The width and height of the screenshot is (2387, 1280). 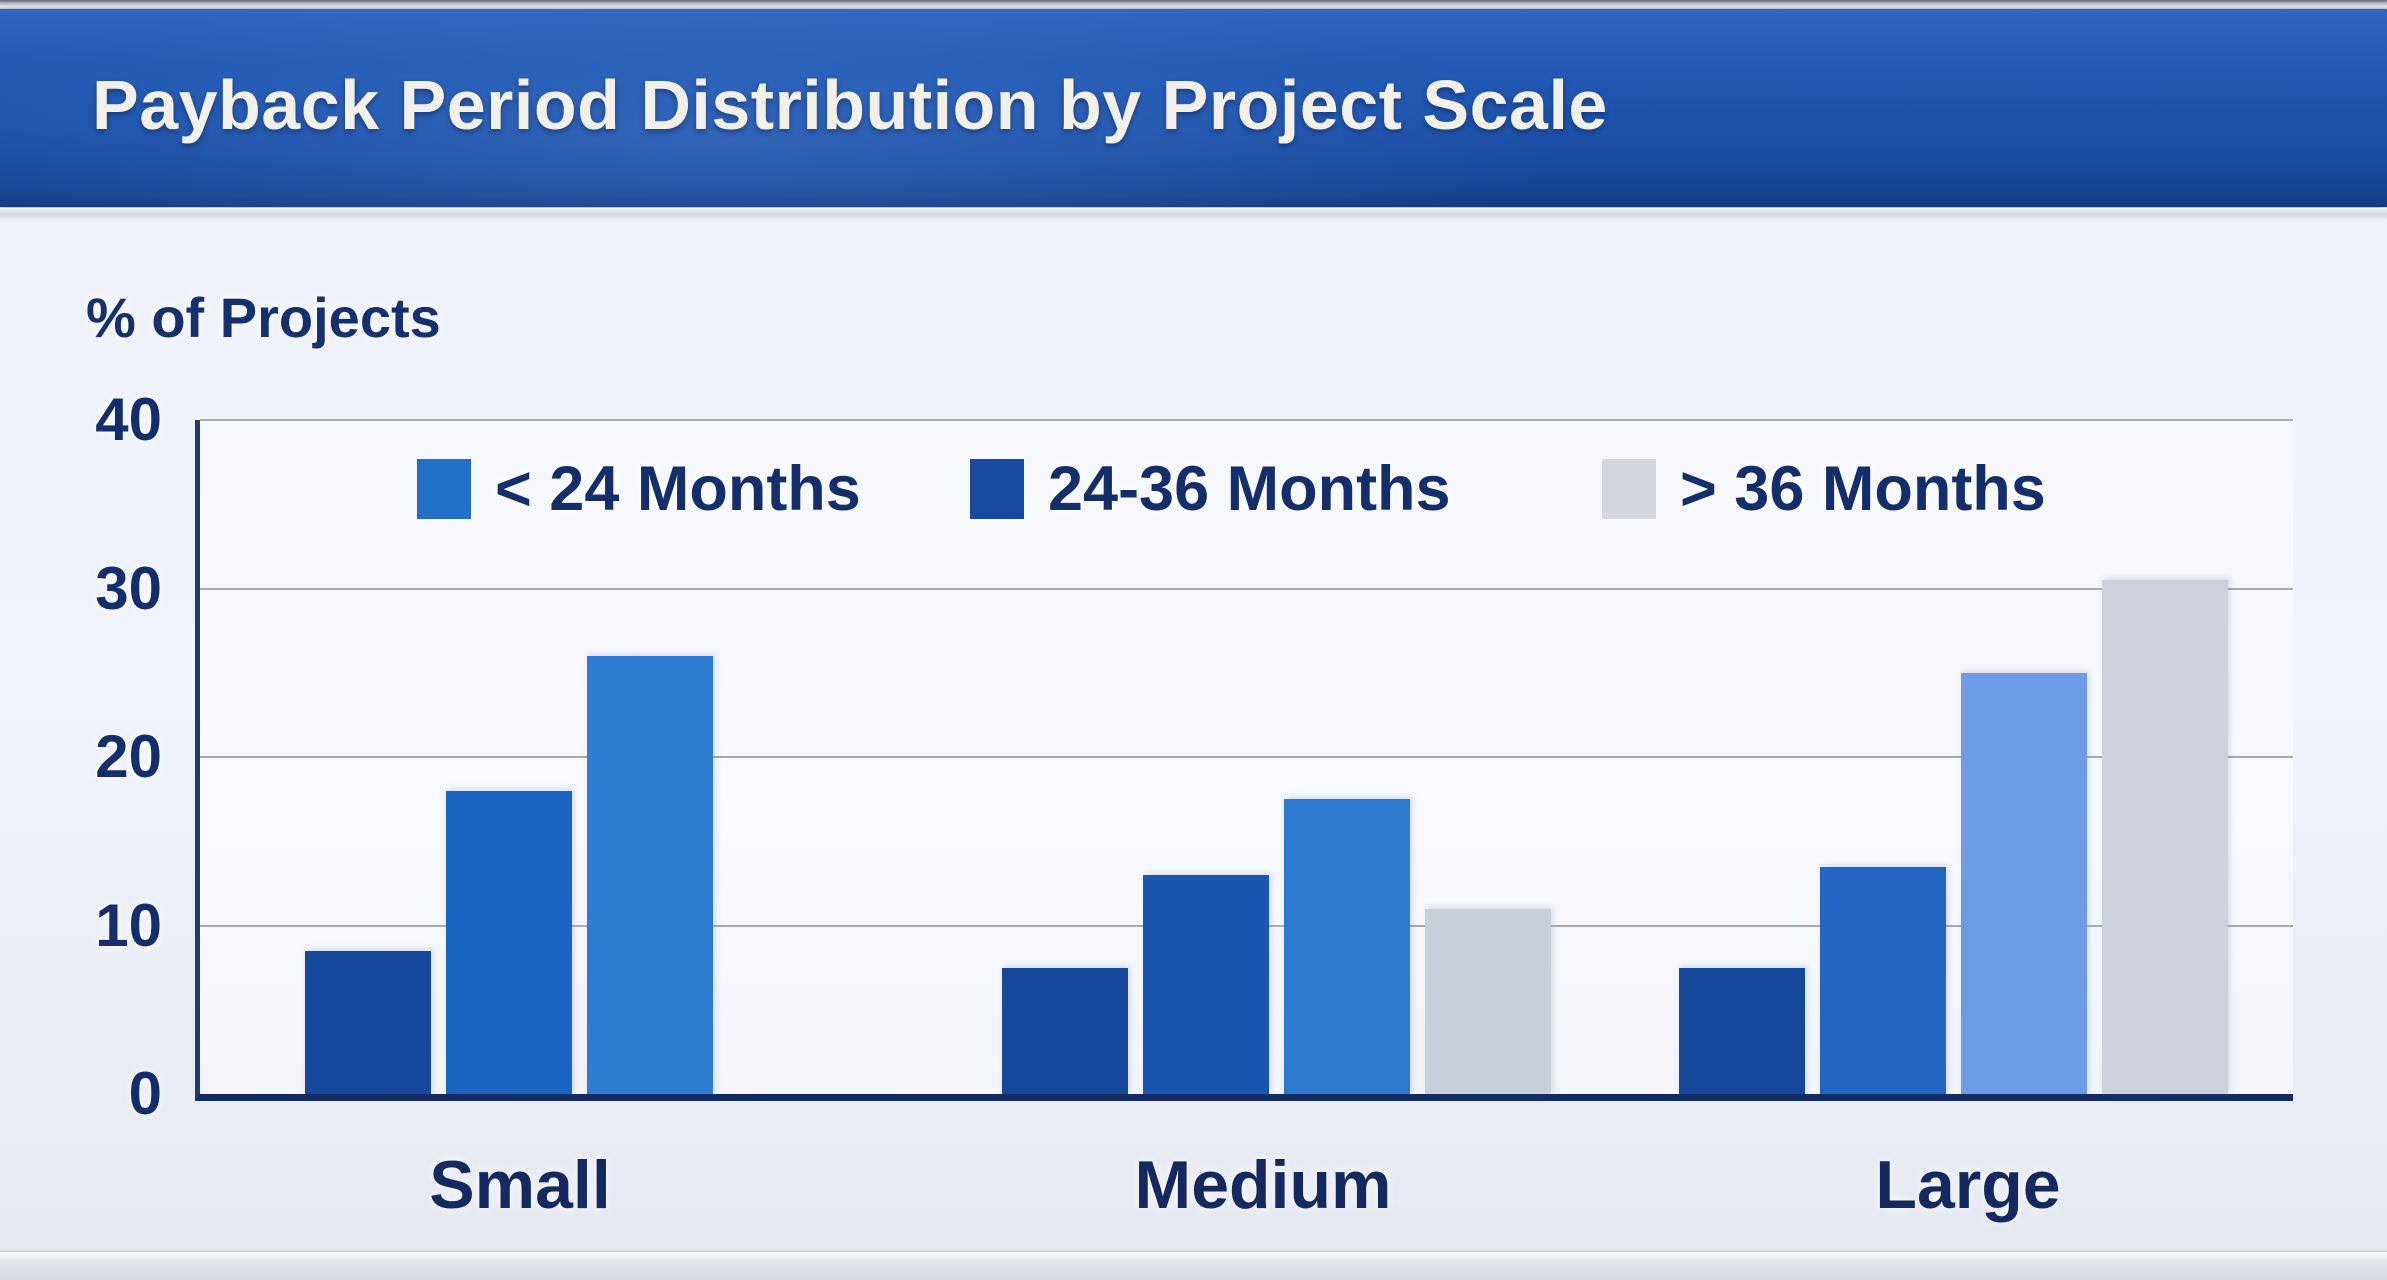 I want to click on bar-group-medium, so click(x=1276, y=946).